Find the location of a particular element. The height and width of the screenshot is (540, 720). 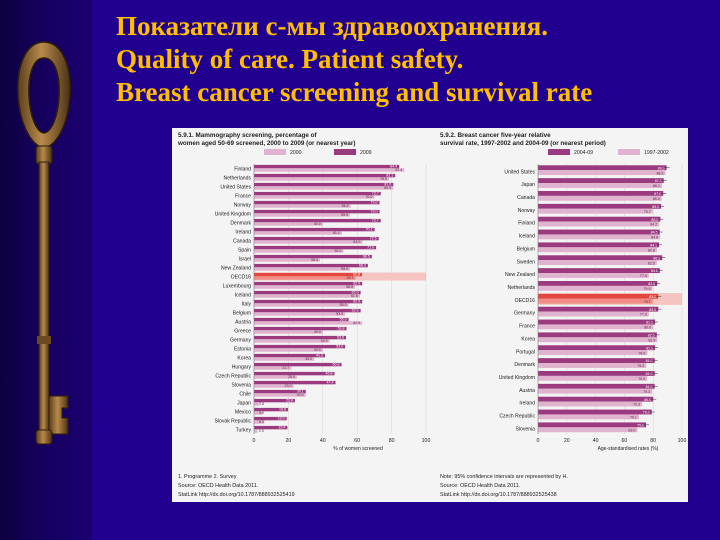

chart1-category-label-3: France is located at coordinates (243, 196).